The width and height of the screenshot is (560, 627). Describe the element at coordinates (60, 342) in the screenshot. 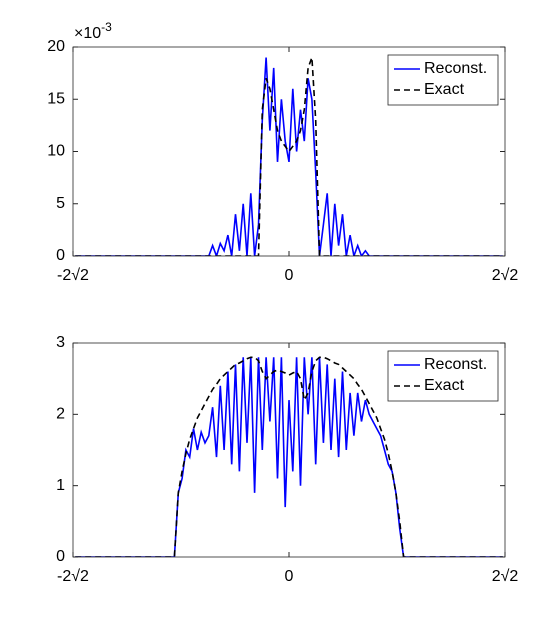

I see `y-tick-label: 3` at that location.